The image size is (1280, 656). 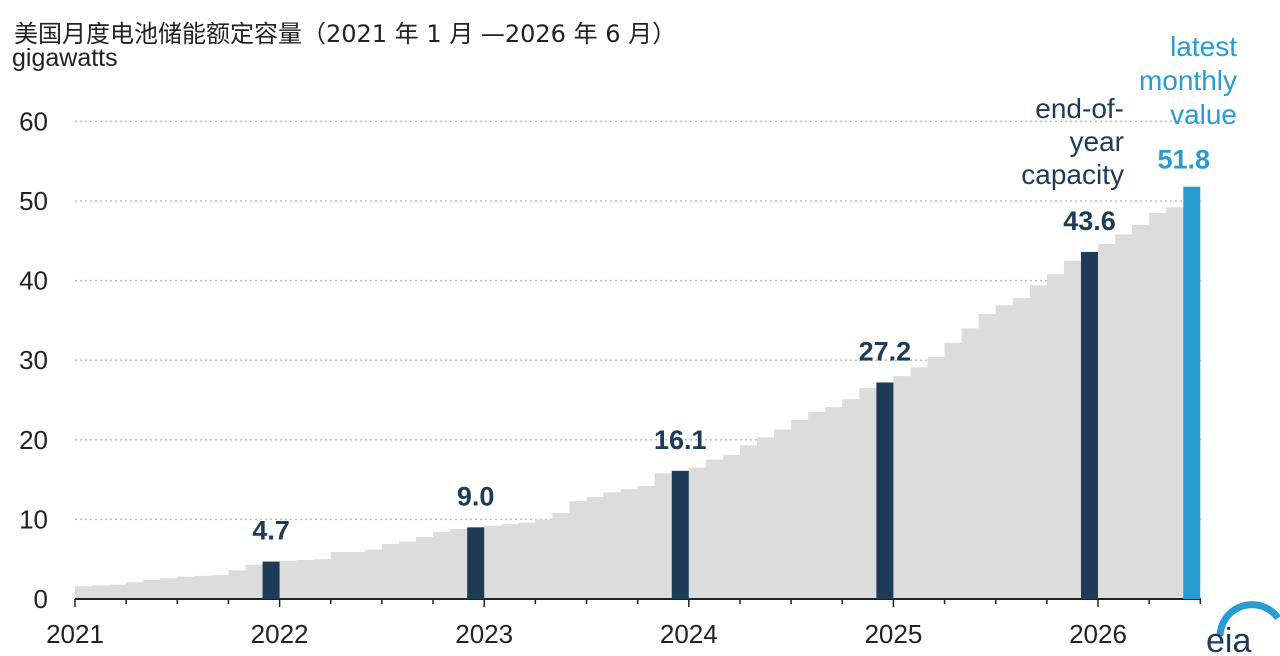 What do you see at coordinates (1203, 114) in the screenshot?
I see `annotation-latest-line: value` at bounding box center [1203, 114].